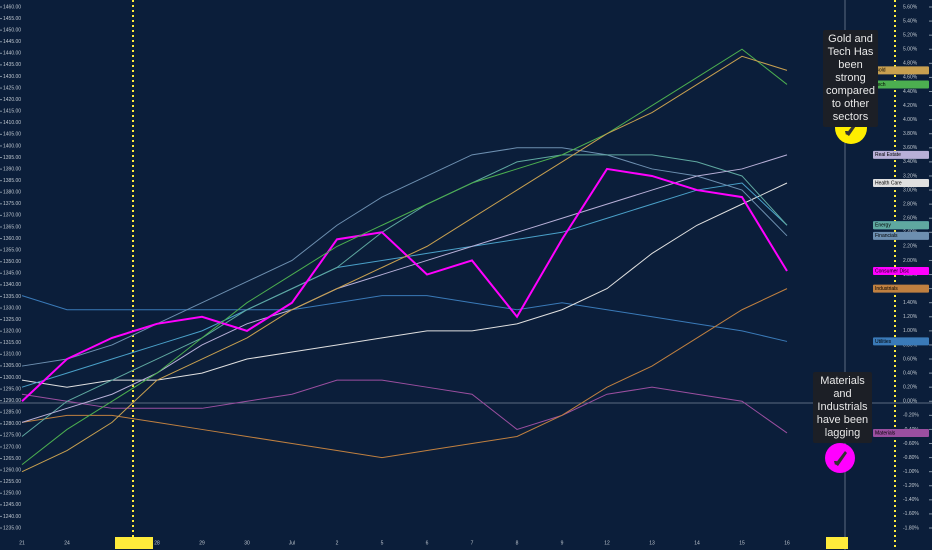  I want to click on y2-tick-label: -1.00%, so click(911, 472).